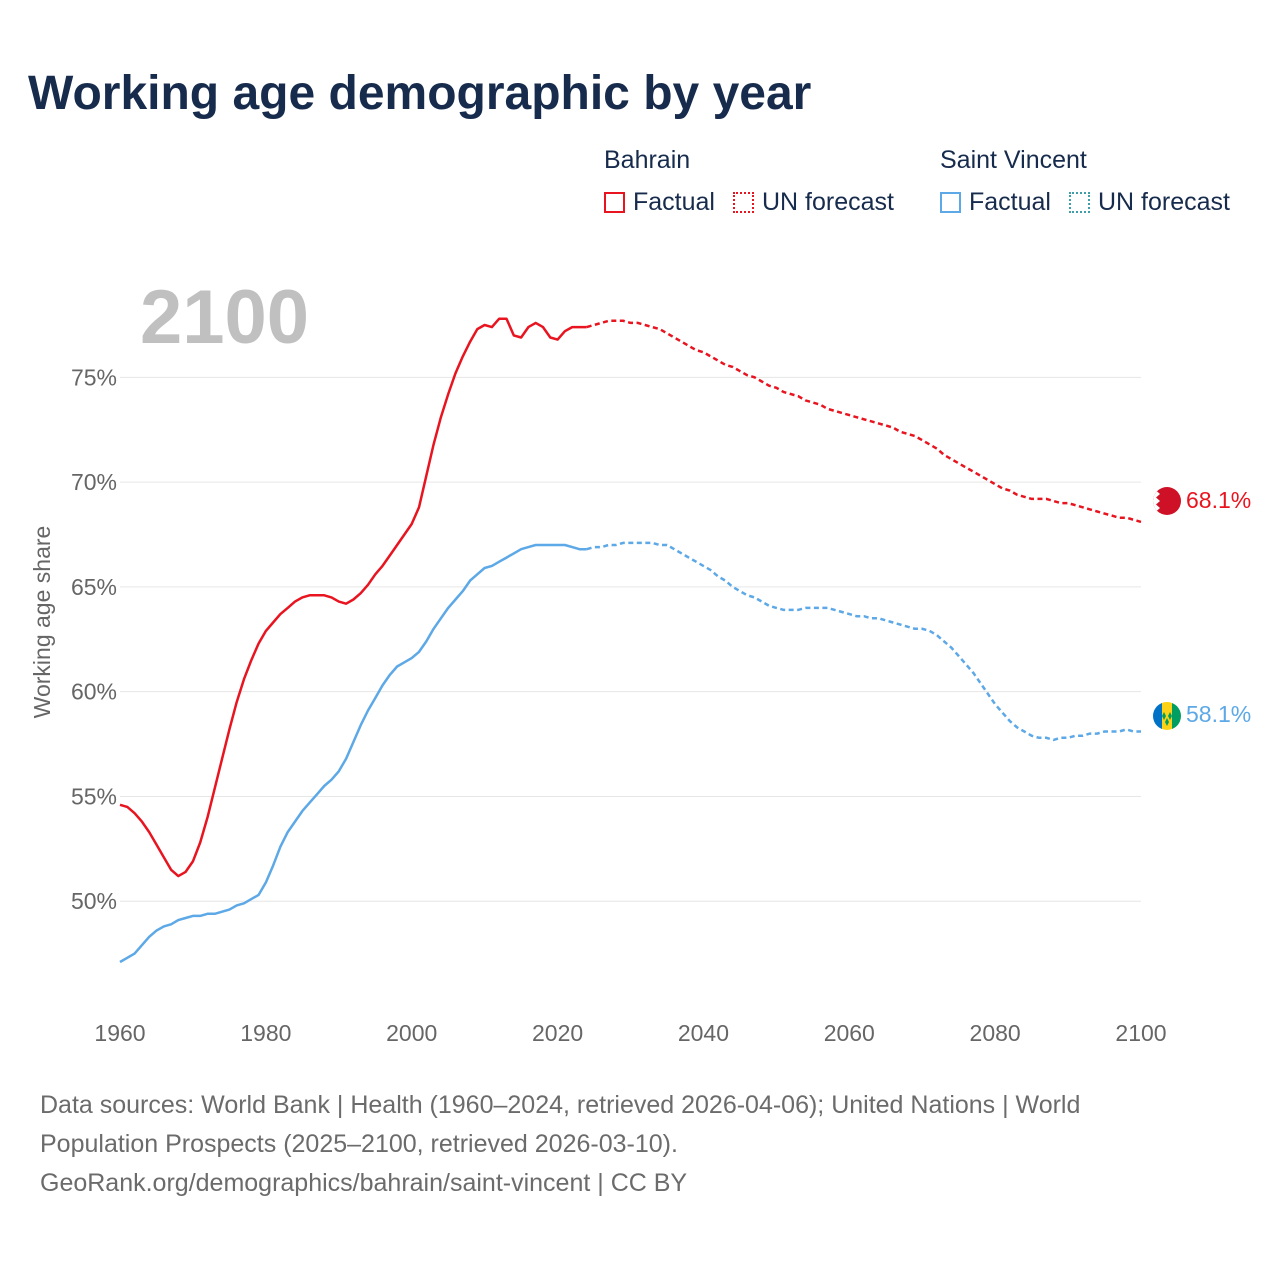  I want to click on x-tick-label: 1960, so click(119, 1033).